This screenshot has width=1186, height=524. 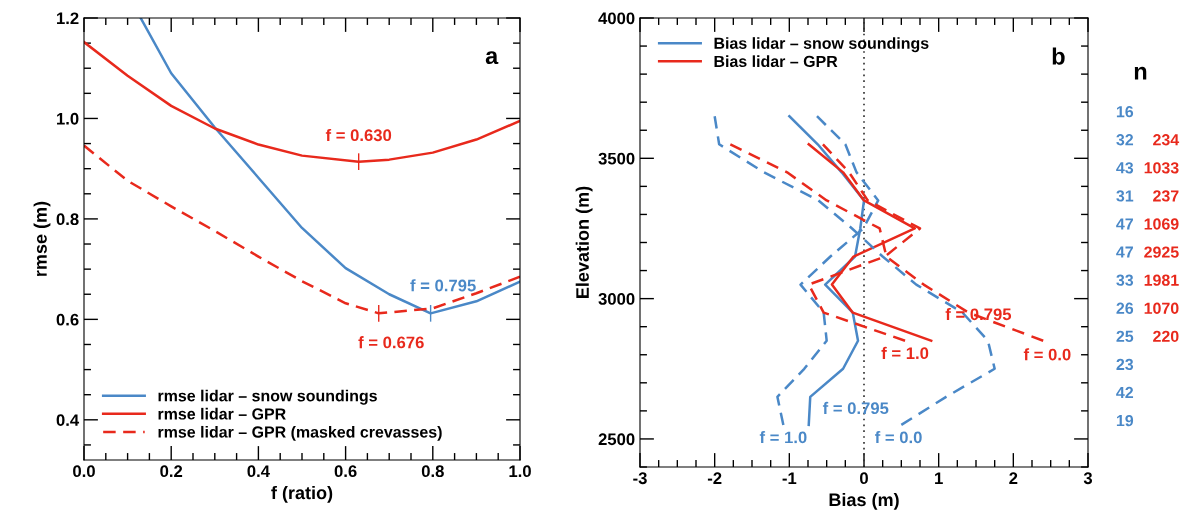 What do you see at coordinates (432, 471) in the screenshot?
I see `x-tick-label: 0.8` at bounding box center [432, 471].